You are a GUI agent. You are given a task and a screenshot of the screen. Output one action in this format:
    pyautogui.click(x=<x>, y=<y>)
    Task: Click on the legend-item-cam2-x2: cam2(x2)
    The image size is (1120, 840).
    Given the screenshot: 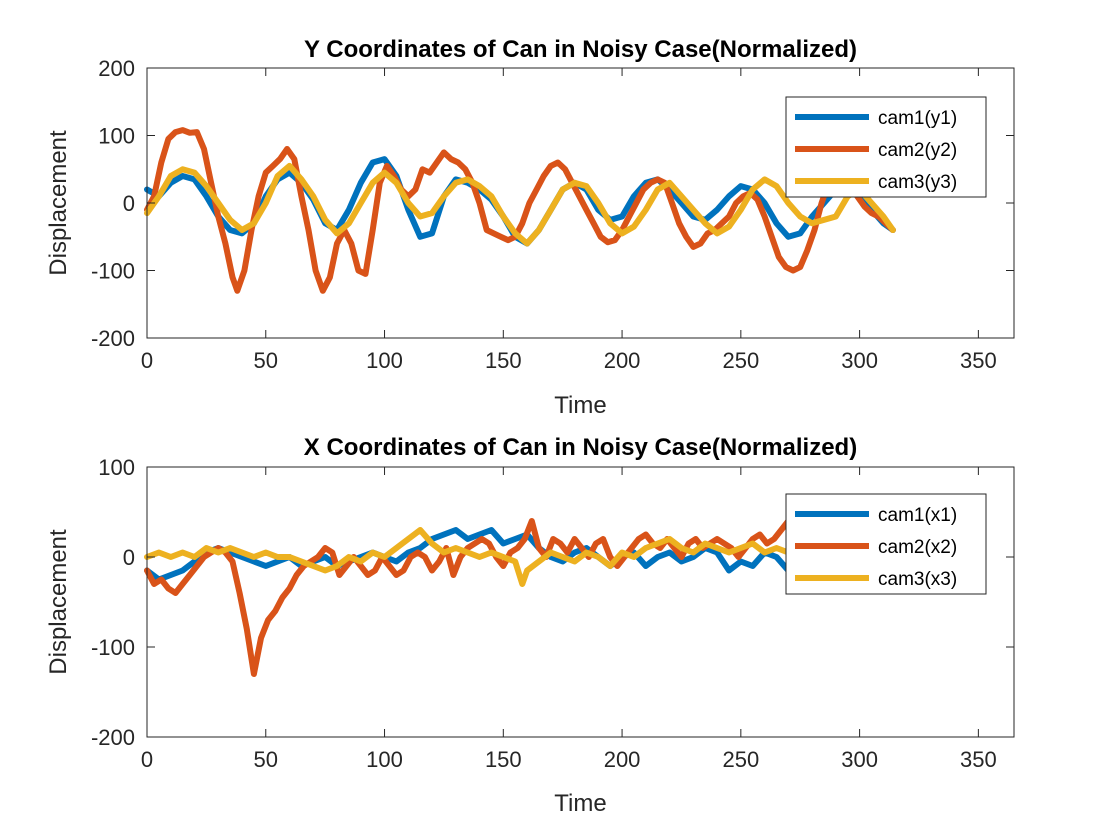 What is the action you would take?
    pyautogui.click(x=876, y=547)
    